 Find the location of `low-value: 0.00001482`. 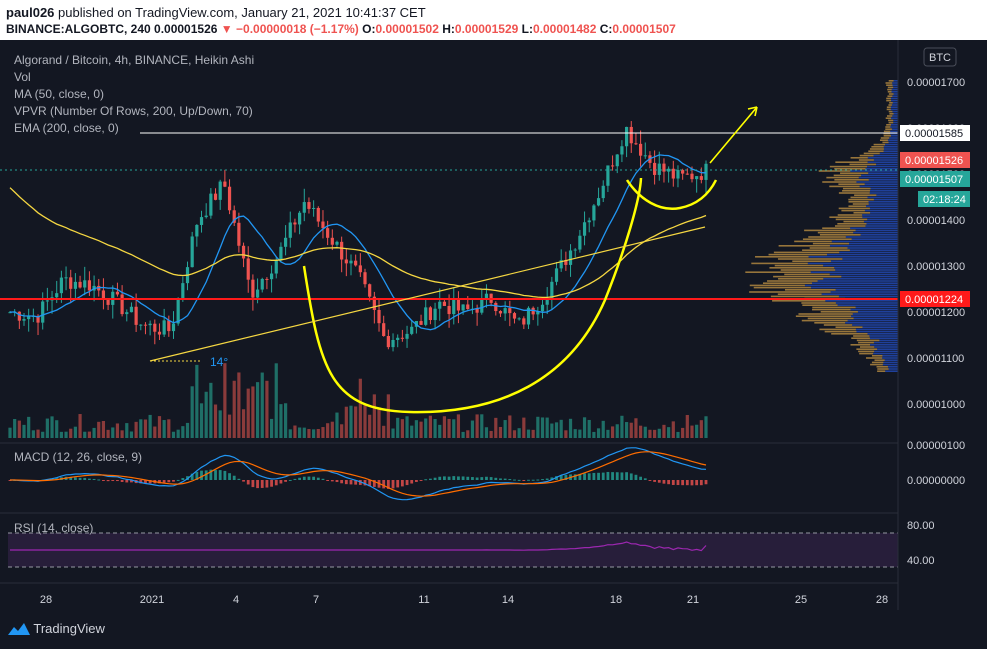

low-value: 0.00001482 is located at coordinates (564, 29).